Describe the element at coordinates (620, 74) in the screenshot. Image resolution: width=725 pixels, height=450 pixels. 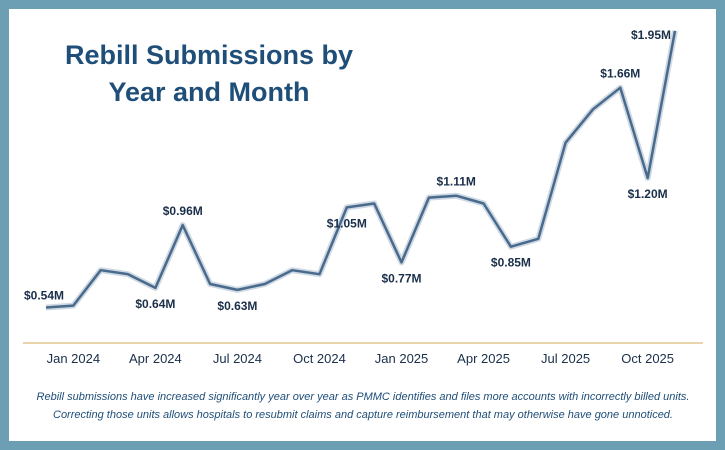
I see `data-label: $1.66M` at that location.